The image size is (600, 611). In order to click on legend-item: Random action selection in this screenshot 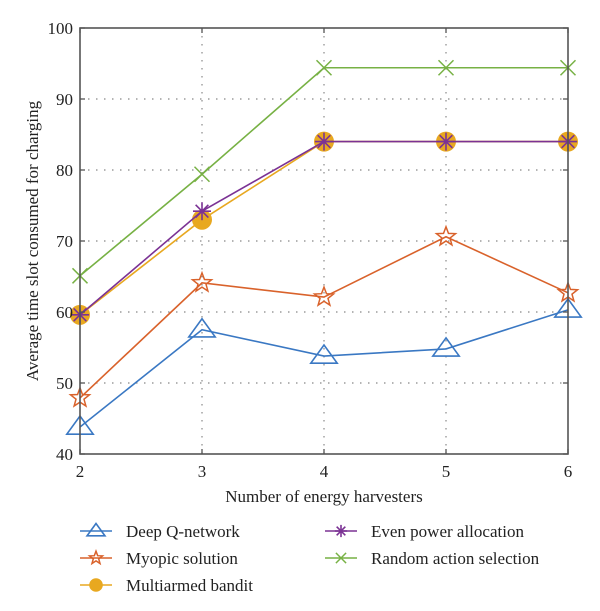, I will do `click(432, 558)`.